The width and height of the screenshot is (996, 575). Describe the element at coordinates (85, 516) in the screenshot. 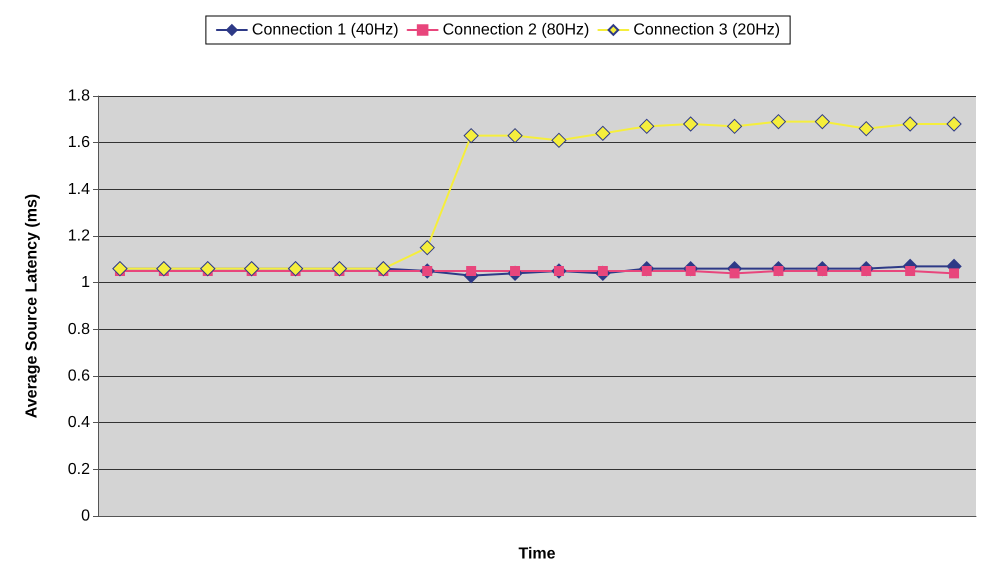

I see `y-tick-label: 0` at that location.